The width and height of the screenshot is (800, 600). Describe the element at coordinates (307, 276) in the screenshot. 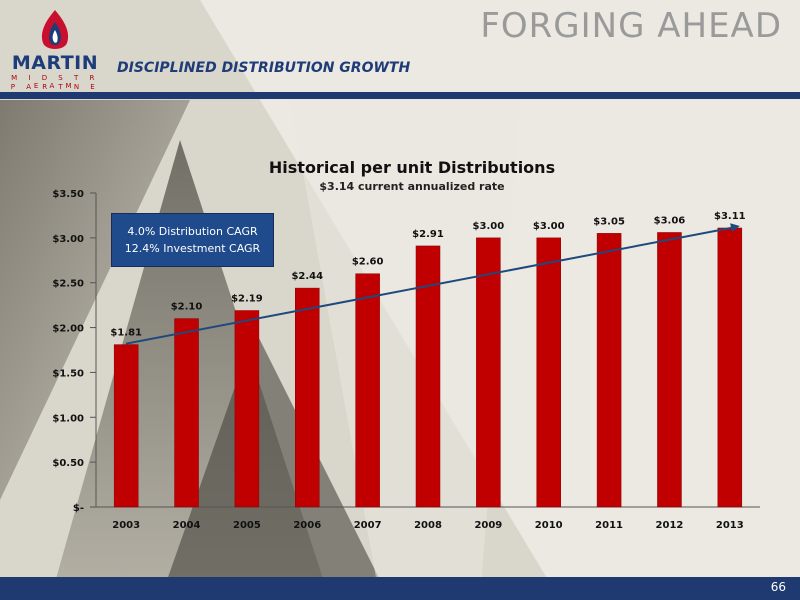

I see `data-label-2006: $2.44` at that location.